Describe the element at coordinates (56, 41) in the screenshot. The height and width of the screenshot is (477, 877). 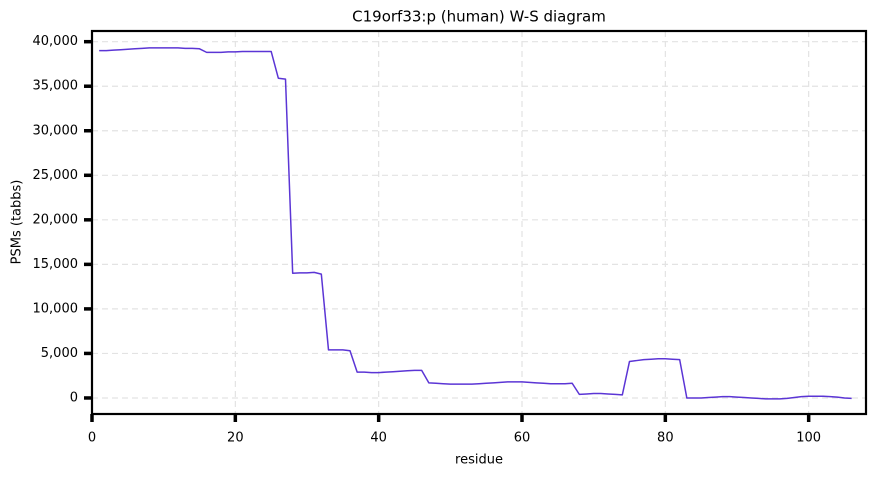
I see `y-tick-label: 40,000` at that location.